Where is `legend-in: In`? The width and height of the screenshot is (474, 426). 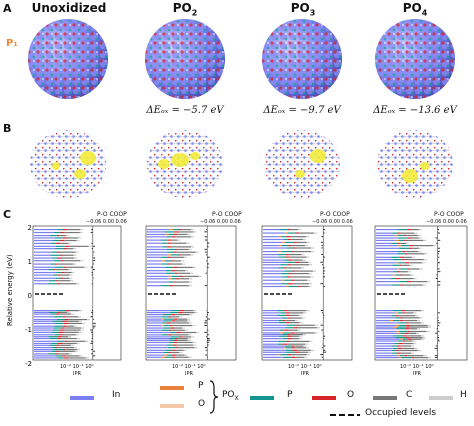
legend-in: In is located at coordinates (116, 395).